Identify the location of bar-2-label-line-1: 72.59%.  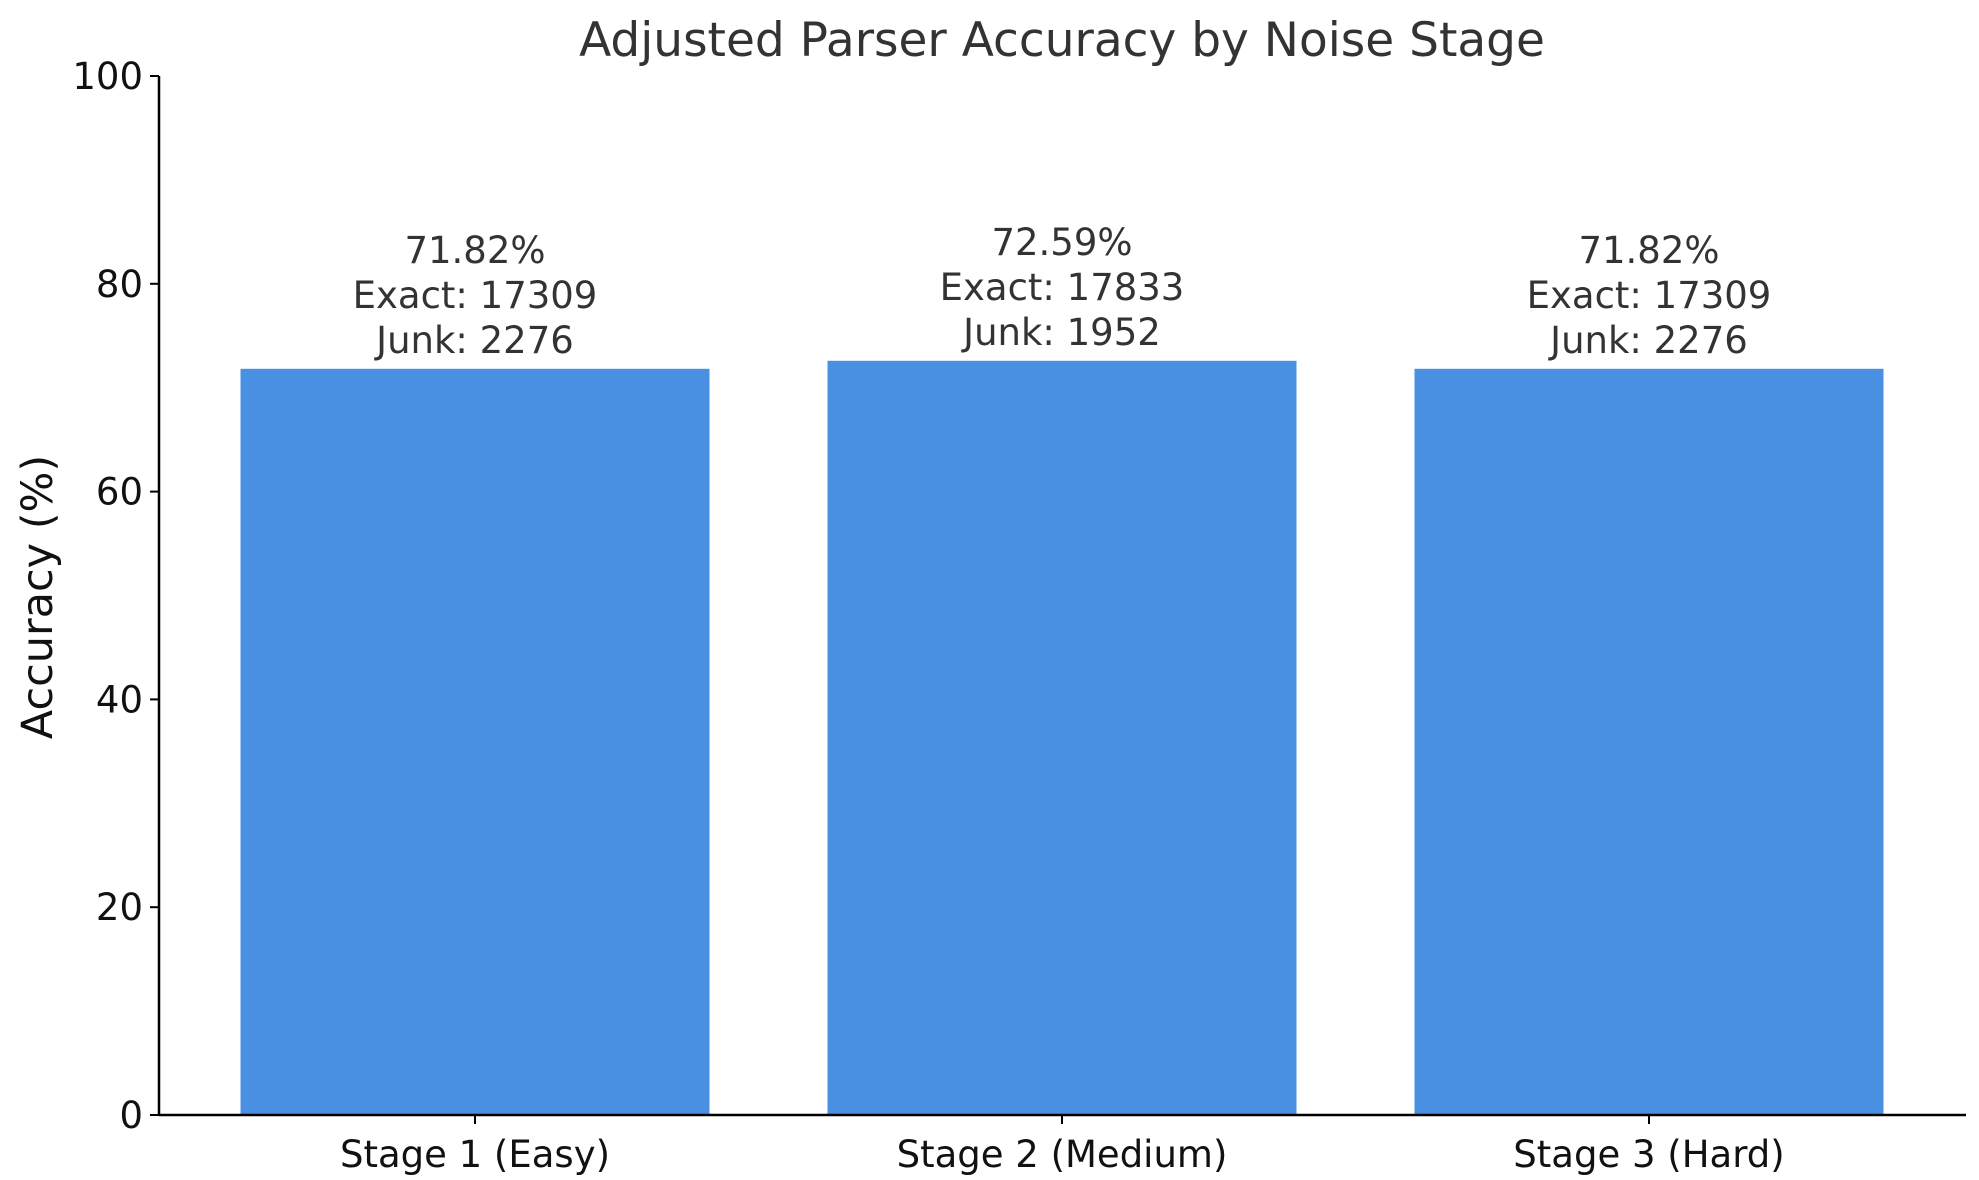
(1061, 242).